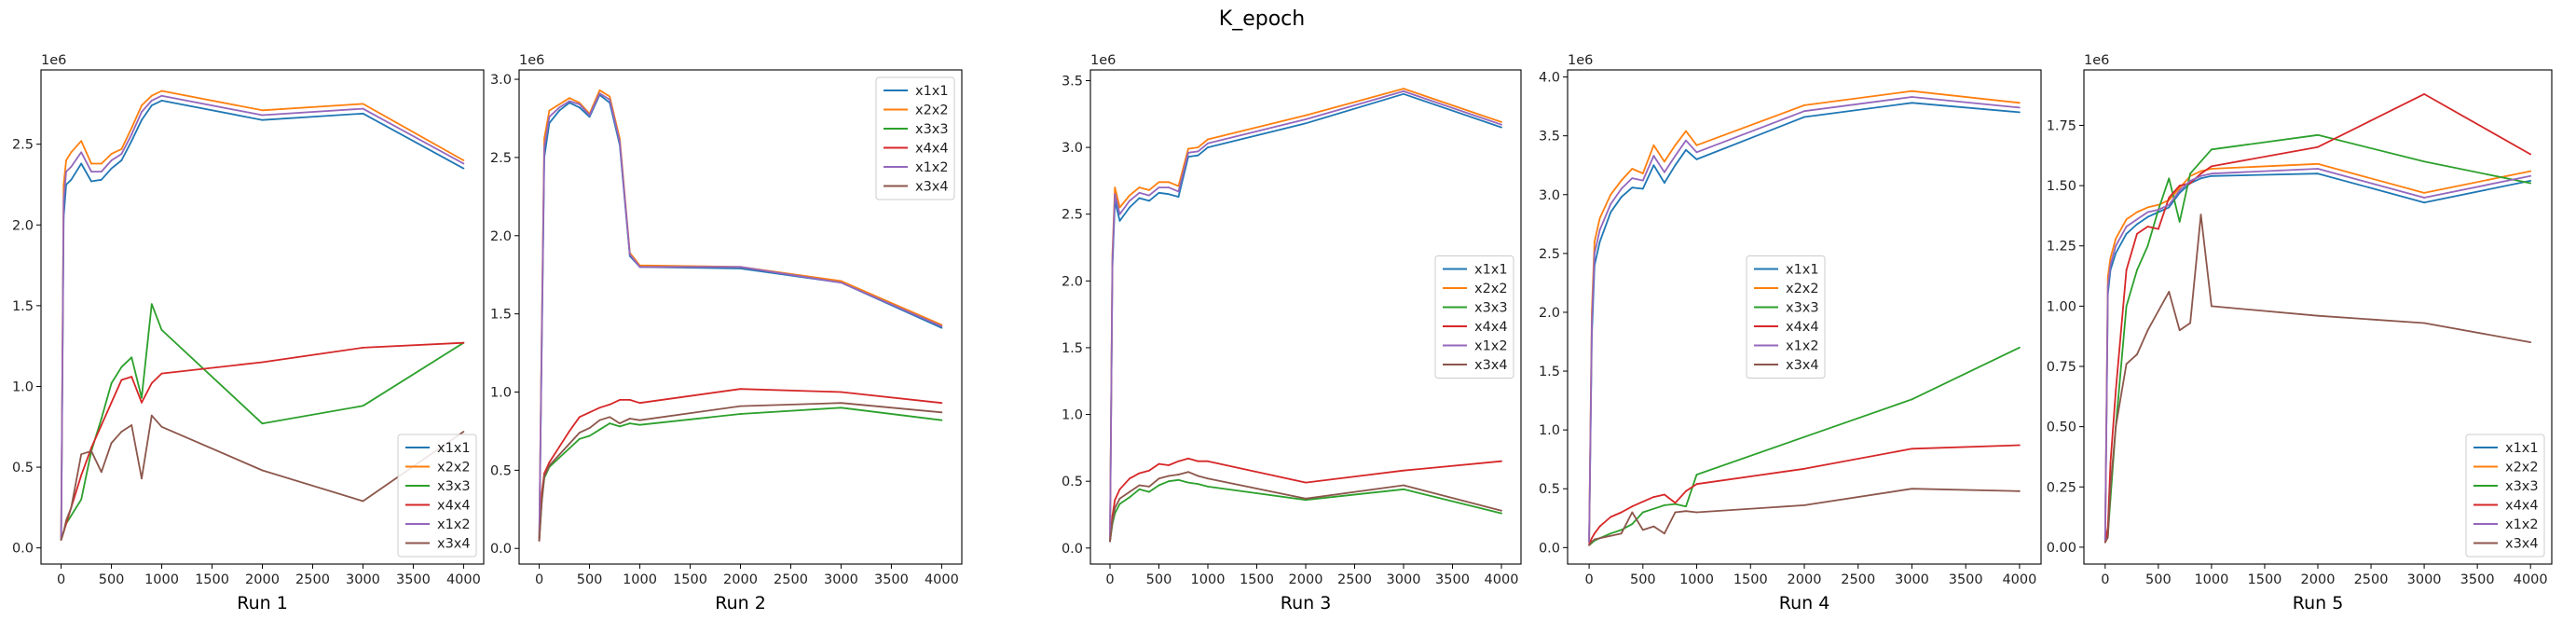 The height and width of the screenshot is (620, 2576). Describe the element at coordinates (791, 579) in the screenshot. I see `x-tick-label: 2500` at that location.